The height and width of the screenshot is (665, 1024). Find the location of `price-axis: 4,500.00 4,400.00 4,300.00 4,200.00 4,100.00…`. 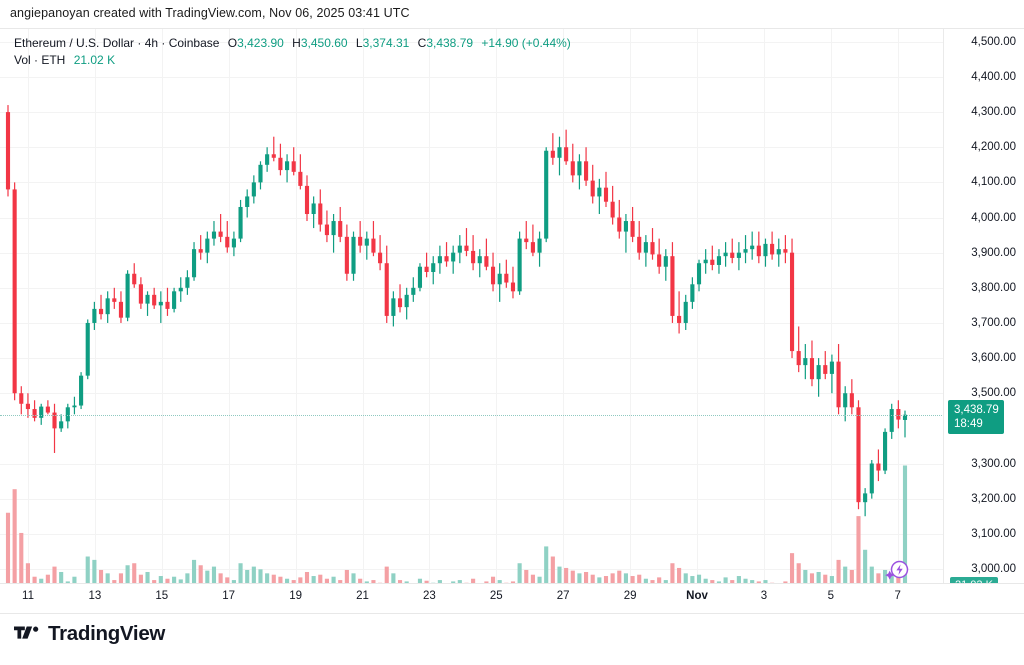

price-axis: 4,500.00 4,400.00 4,300.00 4,200.00 4,100.00… is located at coordinates (984, 306).